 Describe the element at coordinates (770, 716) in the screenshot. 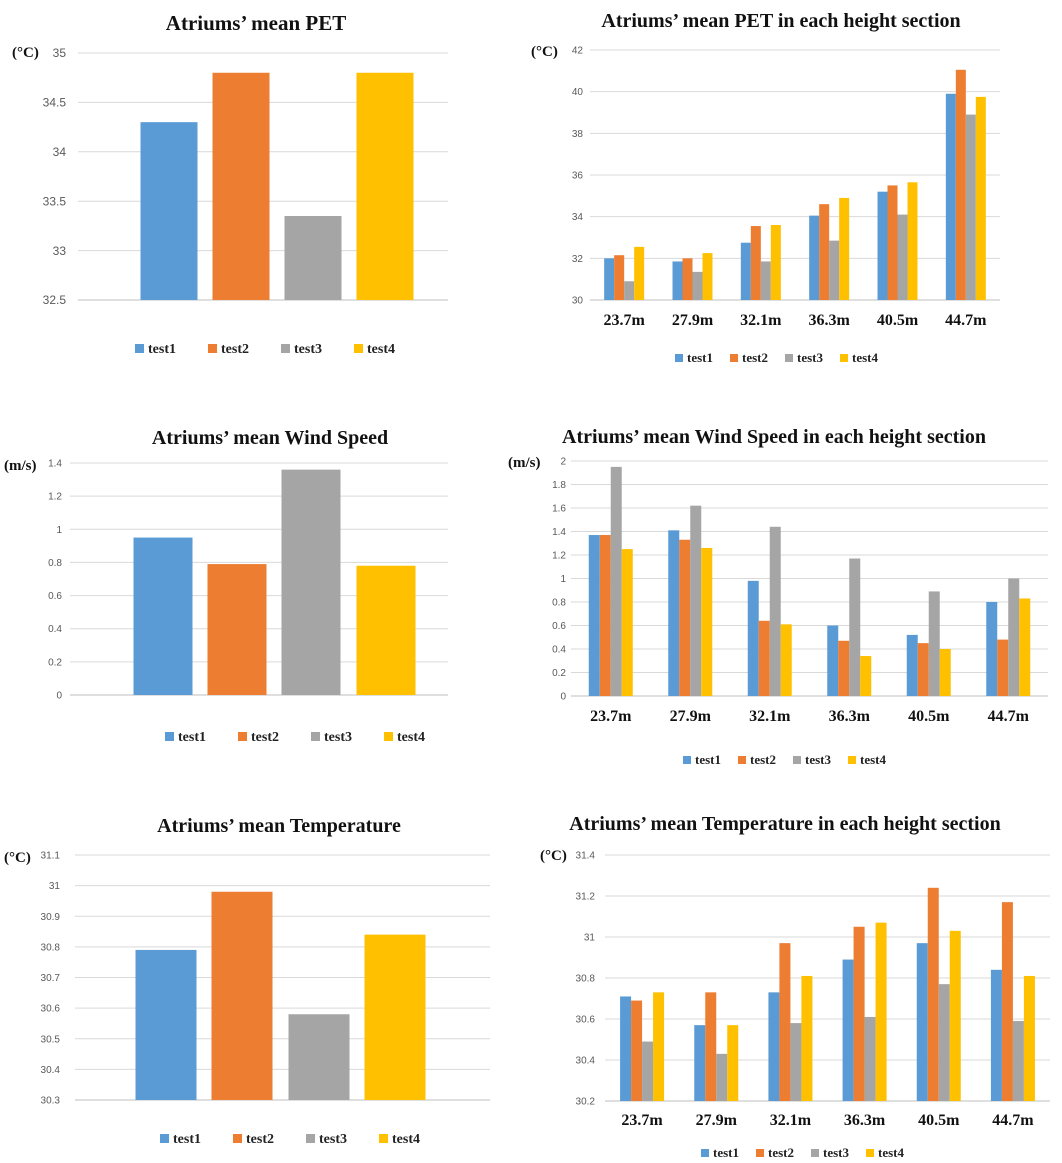

I see `x-category-label: 32.1m` at that location.